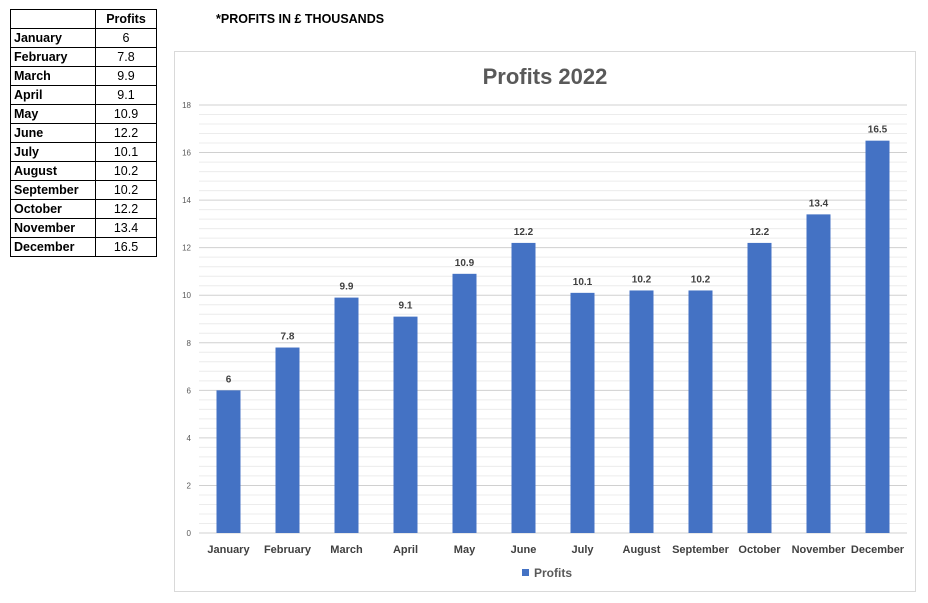 Image resolution: width=928 pixels, height=603 pixels. What do you see at coordinates (186, 105) in the screenshot?
I see `y-tick-label: 18` at bounding box center [186, 105].